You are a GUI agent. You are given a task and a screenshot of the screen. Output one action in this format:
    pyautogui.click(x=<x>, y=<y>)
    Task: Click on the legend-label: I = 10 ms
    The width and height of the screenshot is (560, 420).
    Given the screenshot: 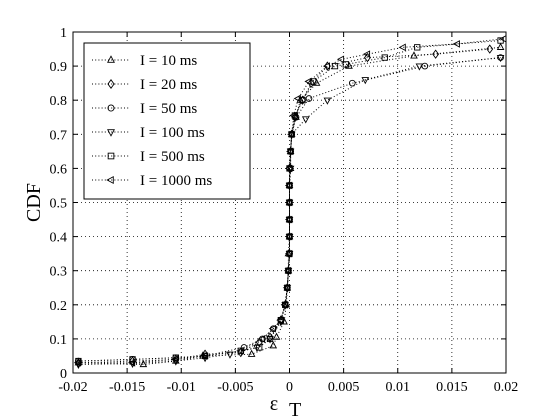 What is the action you would take?
    pyautogui.click(x=168, y=61)
    